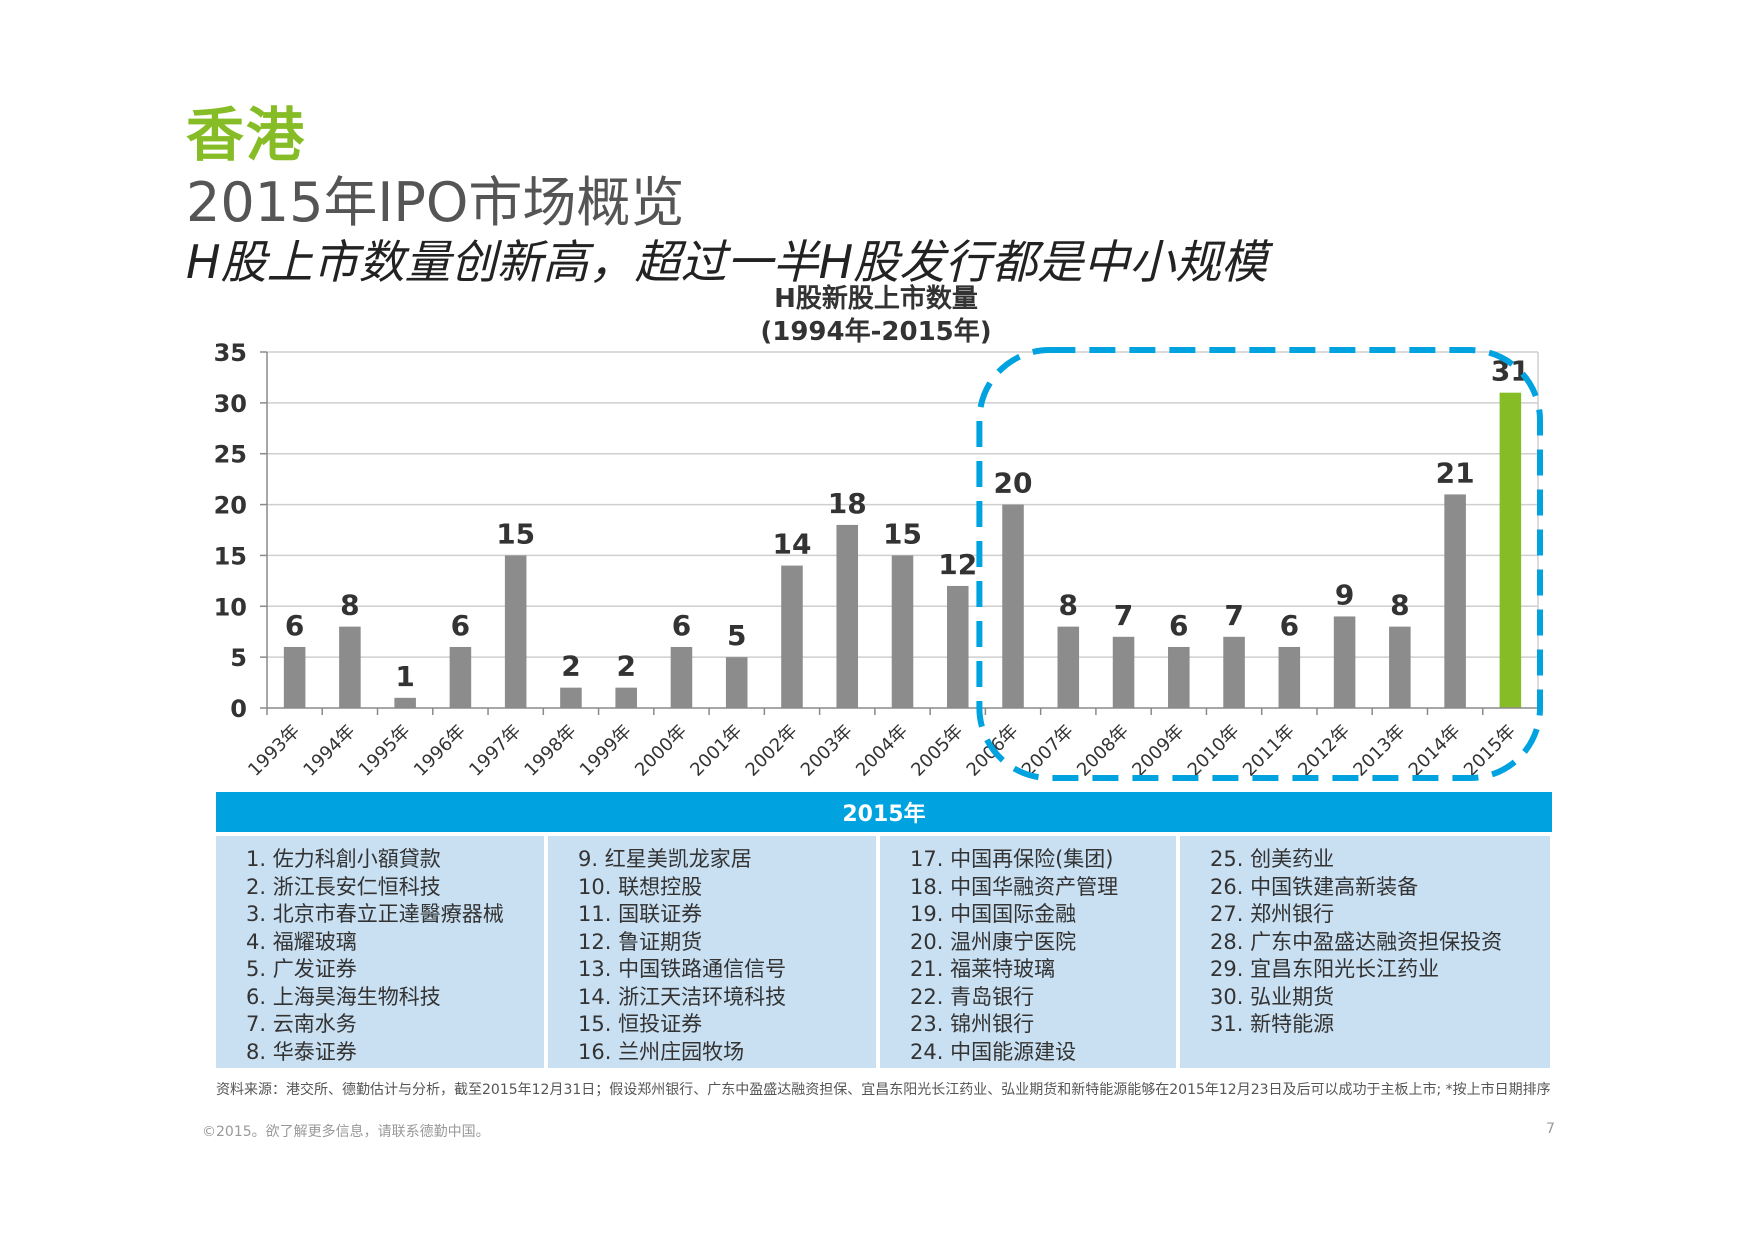 This screenshot has width=1754, height=1240. Describe the element at coordinates (375, 914) in the screenshot. I see `list-item: 3. 北京市春立正達醫療器械` at that location.